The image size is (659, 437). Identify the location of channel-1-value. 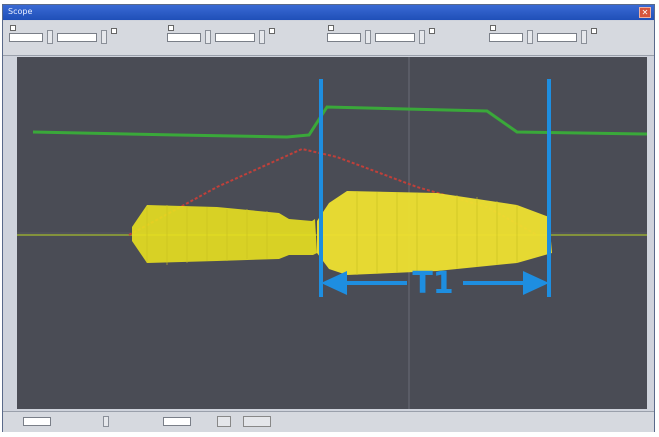
(77, 37).